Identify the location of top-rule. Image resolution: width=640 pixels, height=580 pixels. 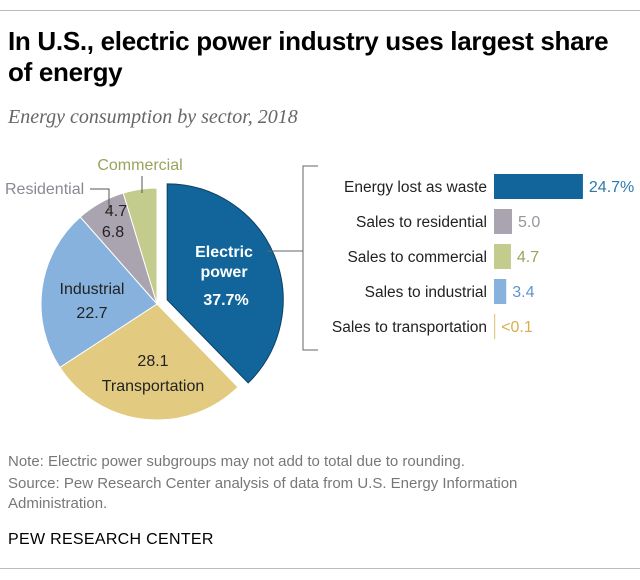
(320, 10).